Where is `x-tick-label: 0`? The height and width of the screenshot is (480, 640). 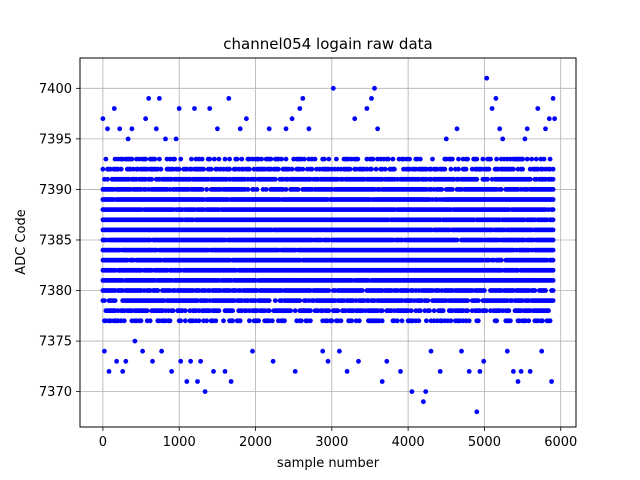
x-tick-label: 0 is located at coordinates (103, 442).